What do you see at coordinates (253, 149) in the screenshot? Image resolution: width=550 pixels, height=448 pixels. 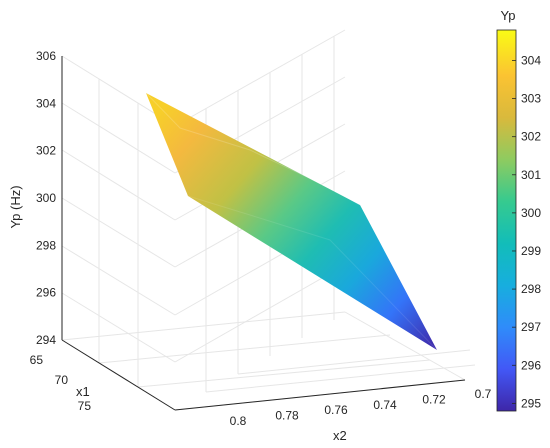 I see `surface-ridge` at bounding box center [253, 149].